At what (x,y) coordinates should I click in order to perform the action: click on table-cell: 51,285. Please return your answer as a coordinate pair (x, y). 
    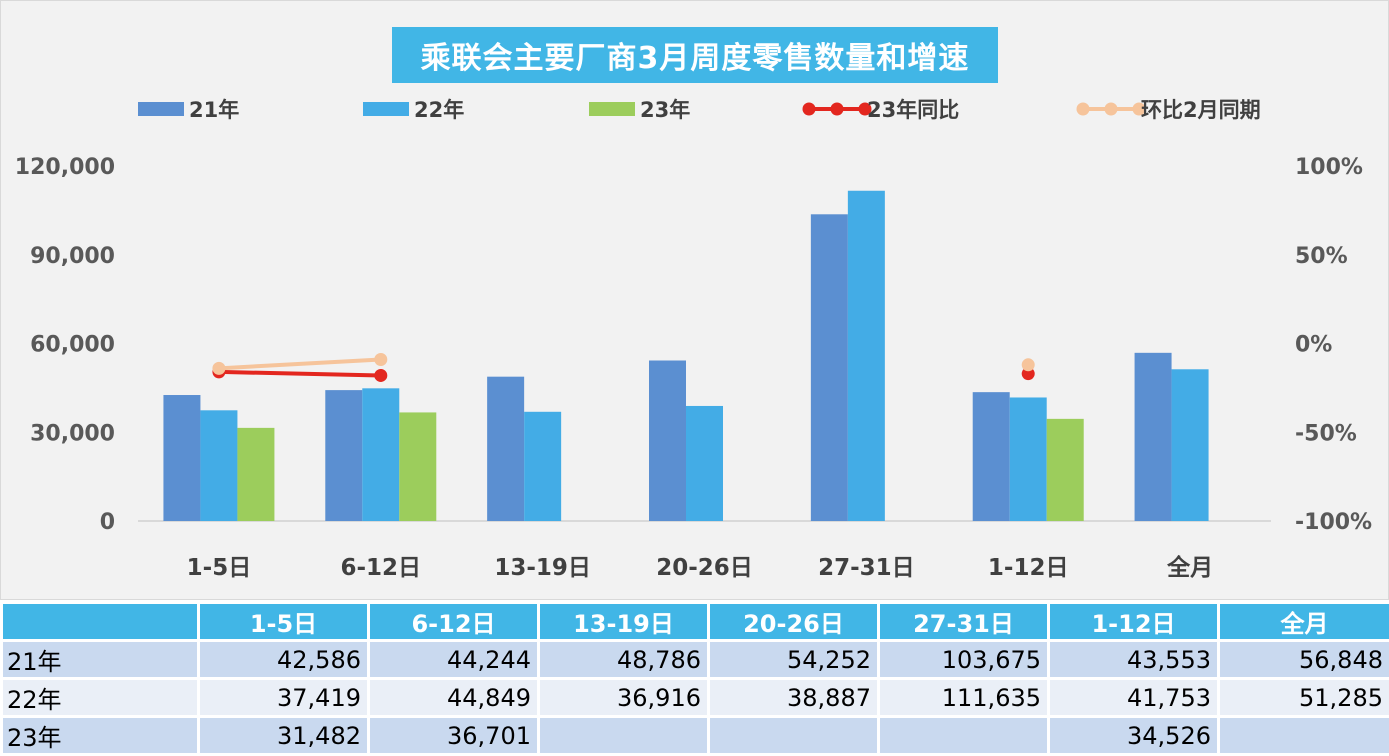
    Looking at the image, I should click on (1304, 698).